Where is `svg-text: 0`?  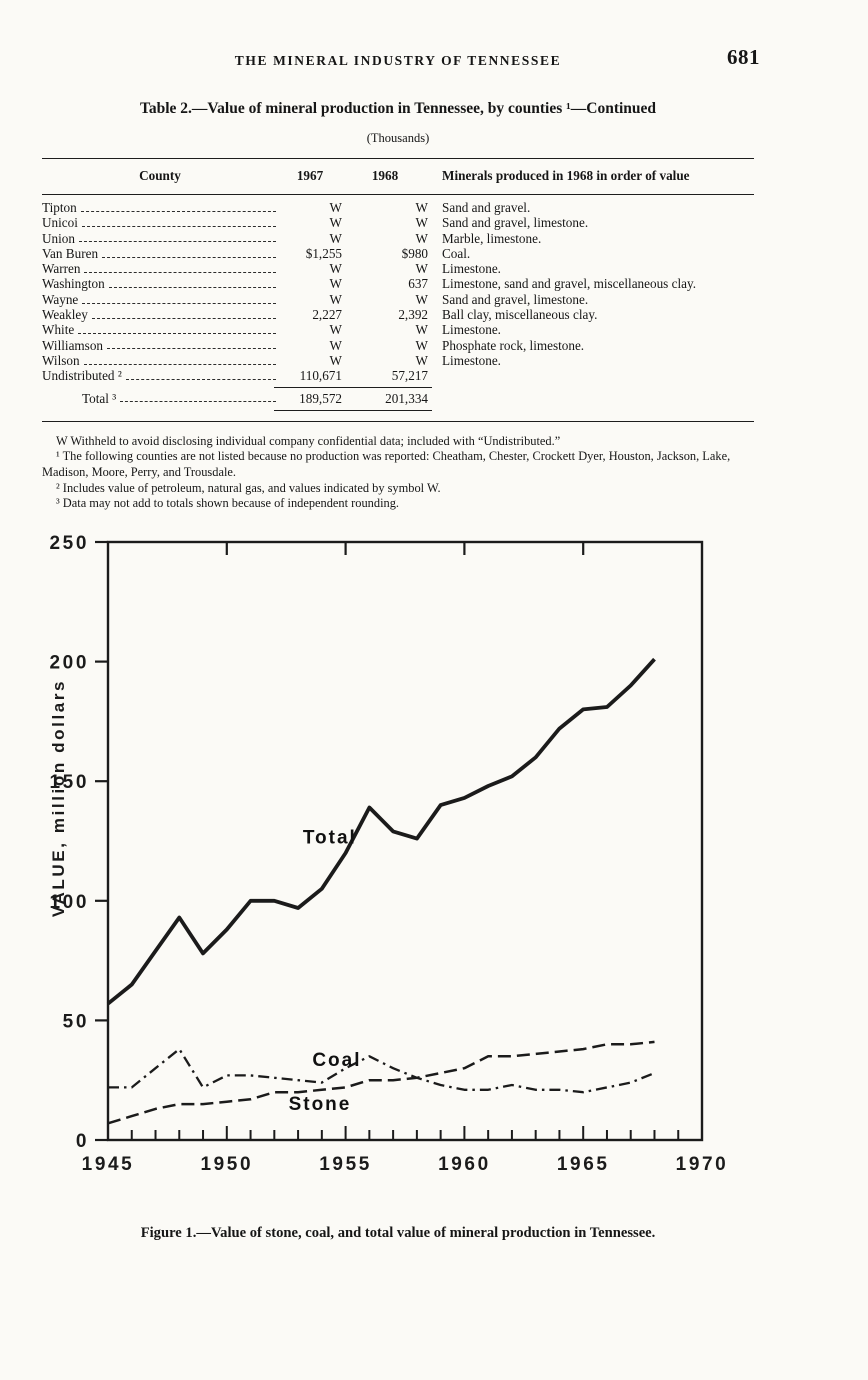 svg-text: 0 is located at coordinates (82, 1141).